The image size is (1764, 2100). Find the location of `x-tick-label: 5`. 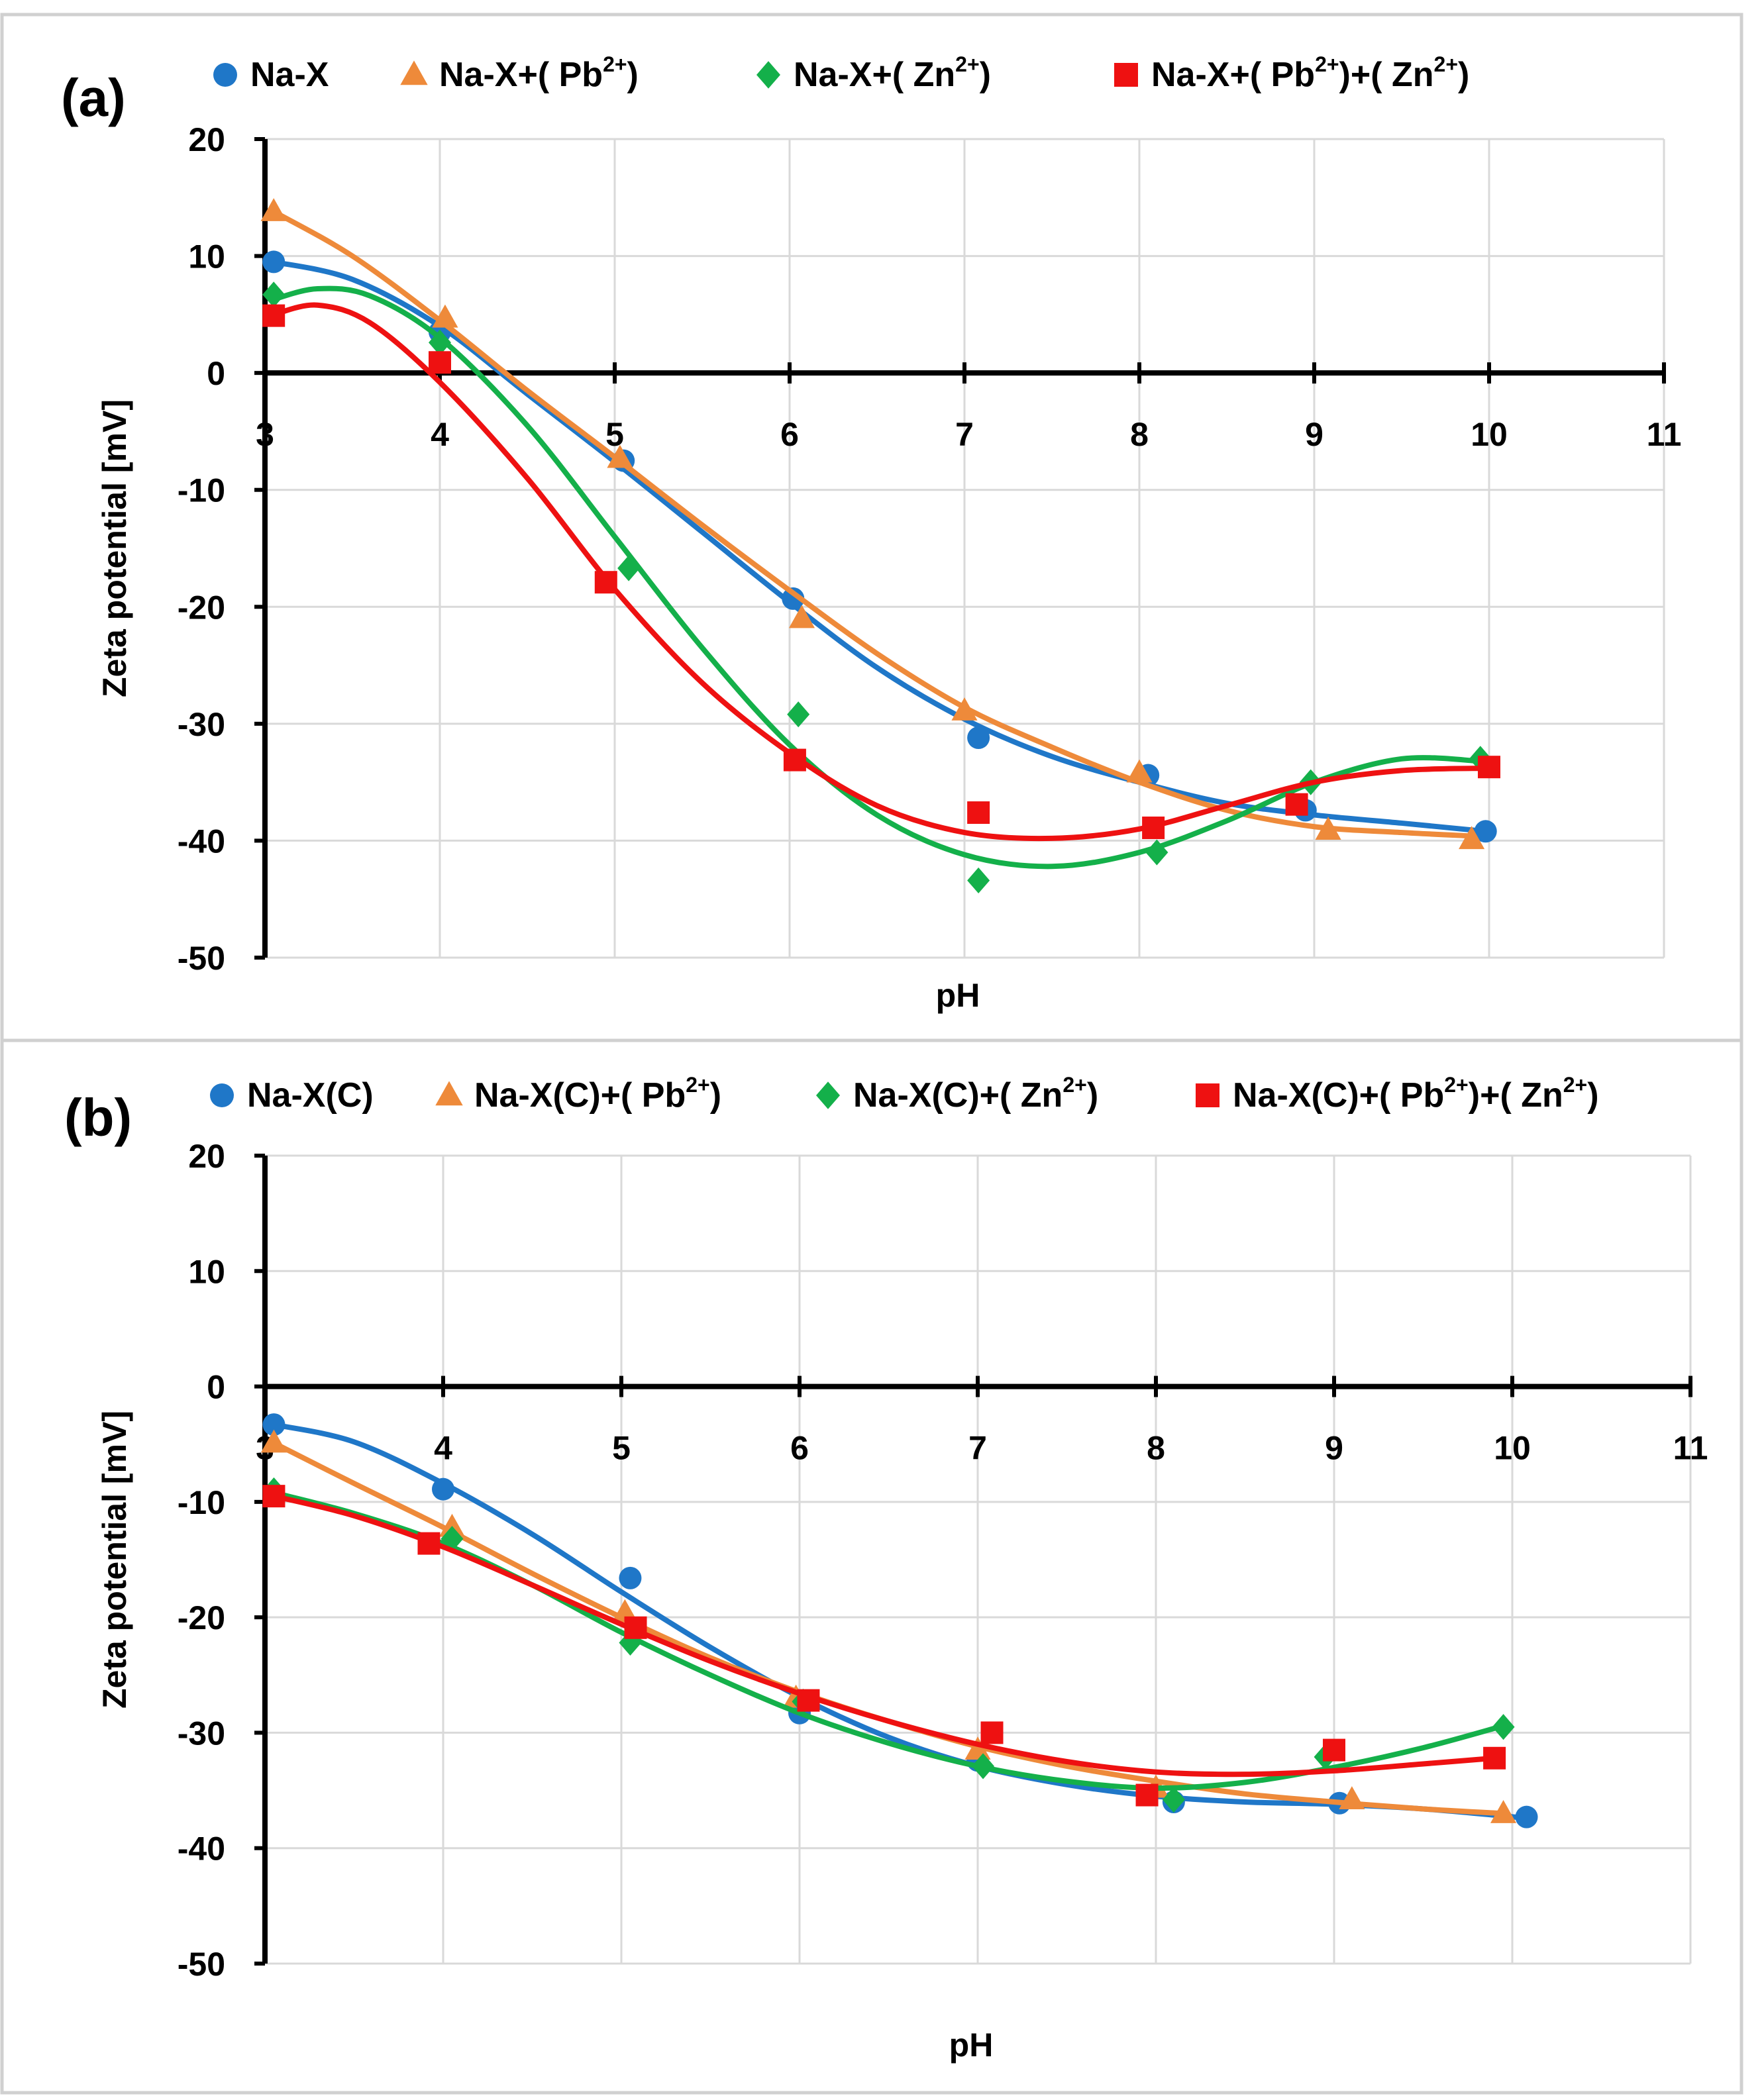

x-tick-label: 5 is located at coordinates (621, 1449).